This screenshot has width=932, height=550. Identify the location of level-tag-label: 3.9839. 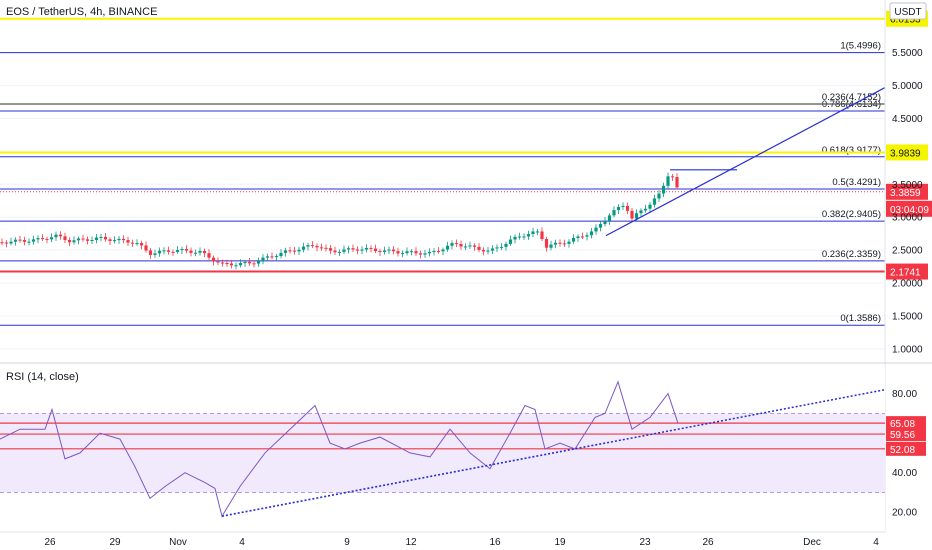
(905, 153).